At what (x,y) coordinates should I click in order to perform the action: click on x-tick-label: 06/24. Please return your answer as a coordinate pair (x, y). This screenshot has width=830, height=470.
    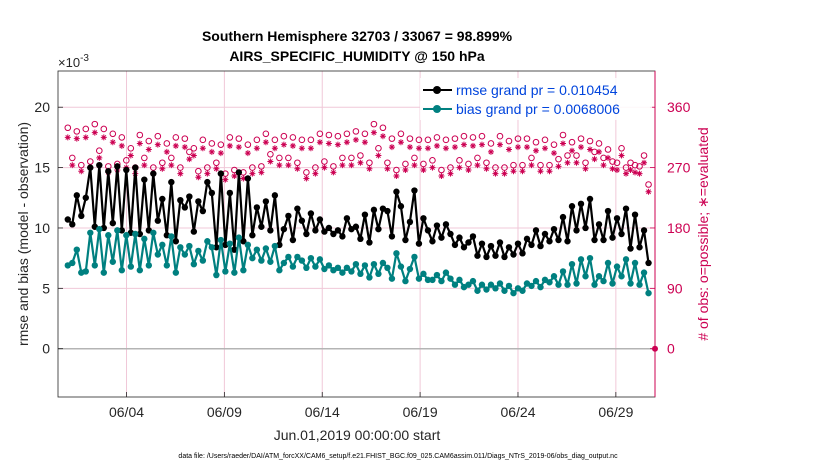
    Looking at the image, I should click on (517, 412).